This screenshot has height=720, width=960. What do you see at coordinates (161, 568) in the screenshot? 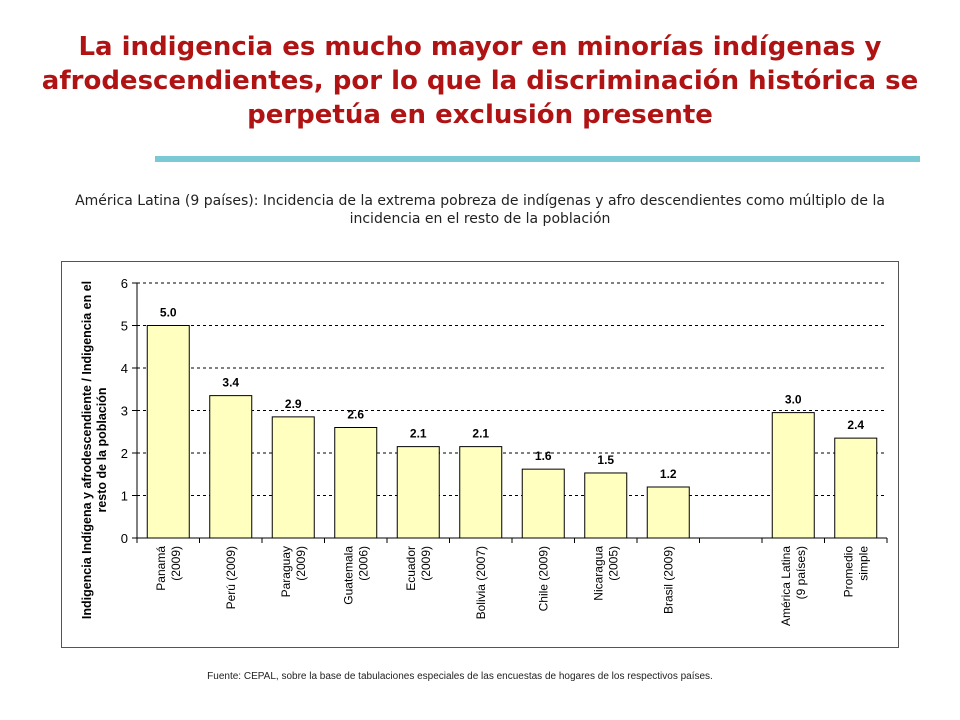
I see `category-label: Panamá` at bounding box center [161, 568].